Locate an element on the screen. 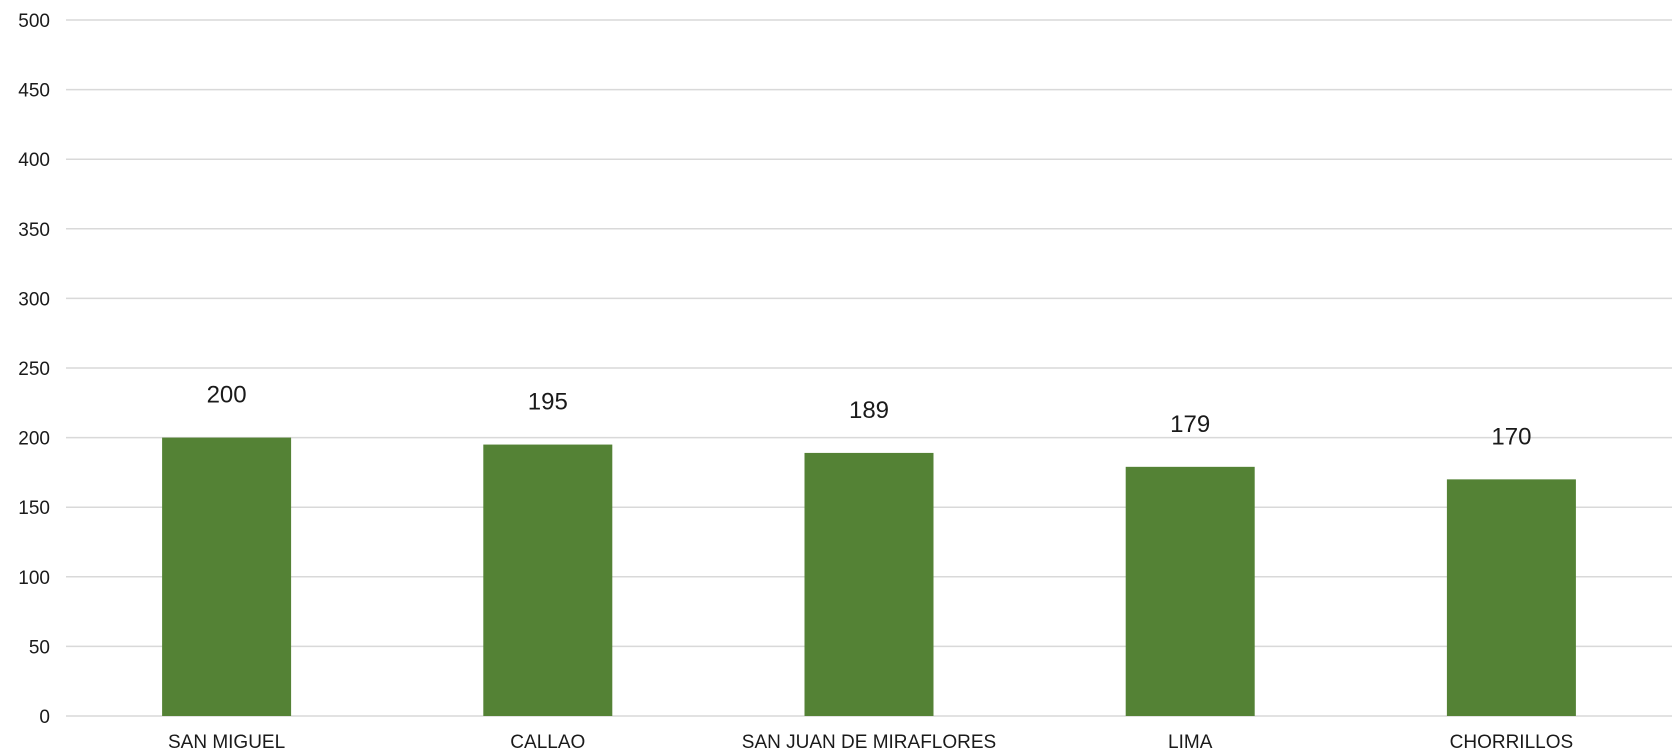 This screenshot has height=752, width=1672. x-category-label: CHORRILLOS is located at coordinates (1512, 742).